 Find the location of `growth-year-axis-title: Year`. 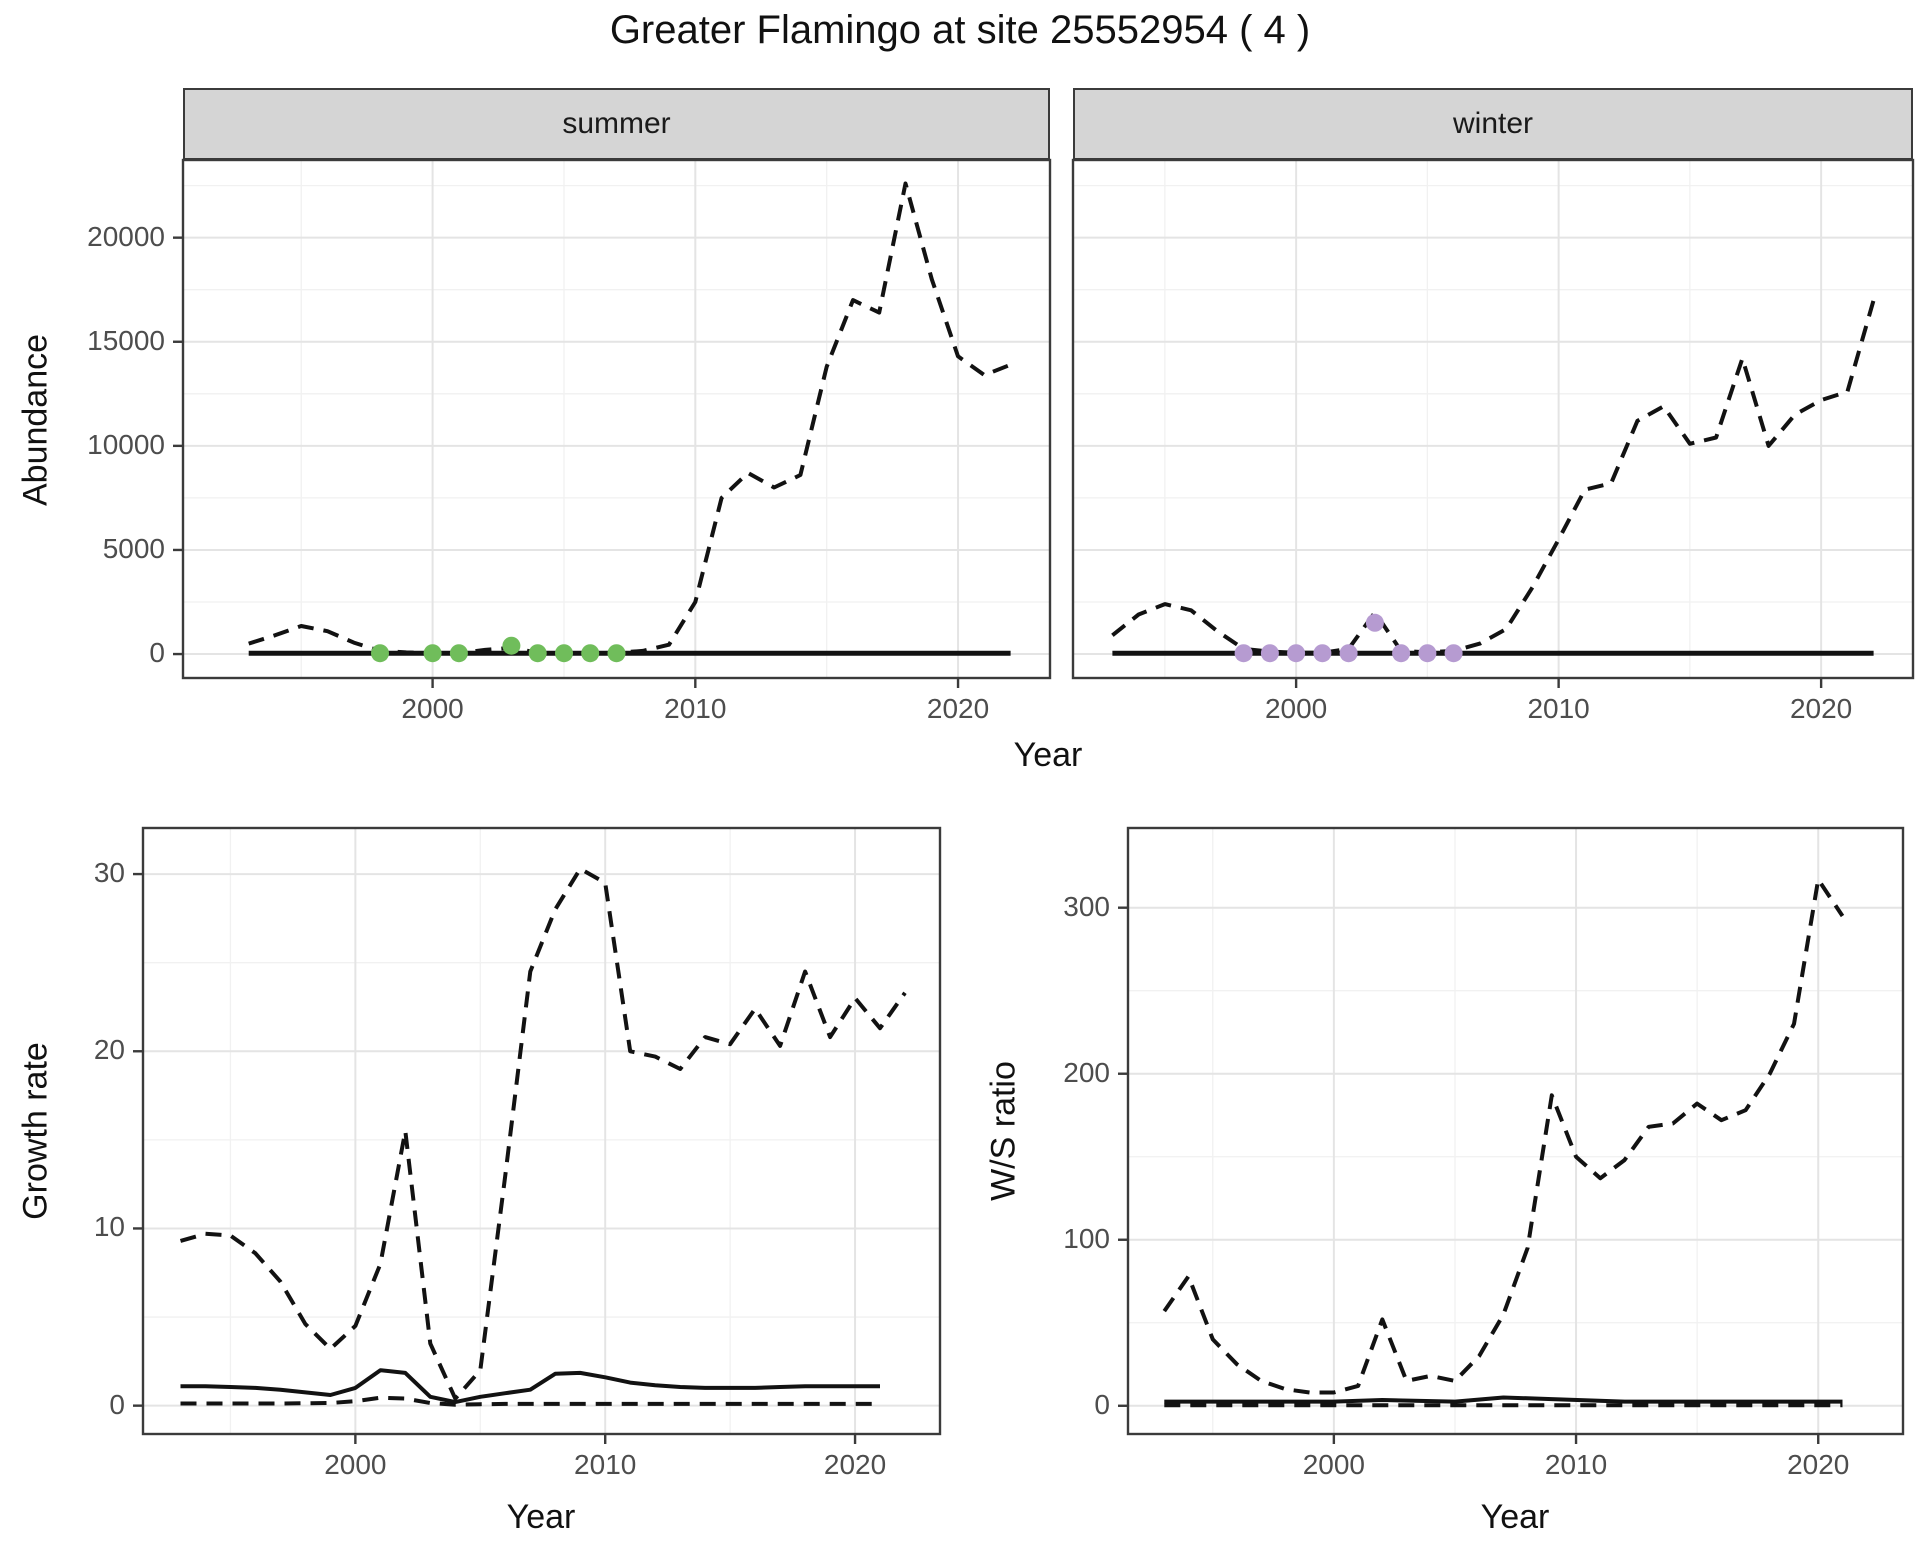

growth-year-axis-title: Year is located at coordinates (541, 1517).